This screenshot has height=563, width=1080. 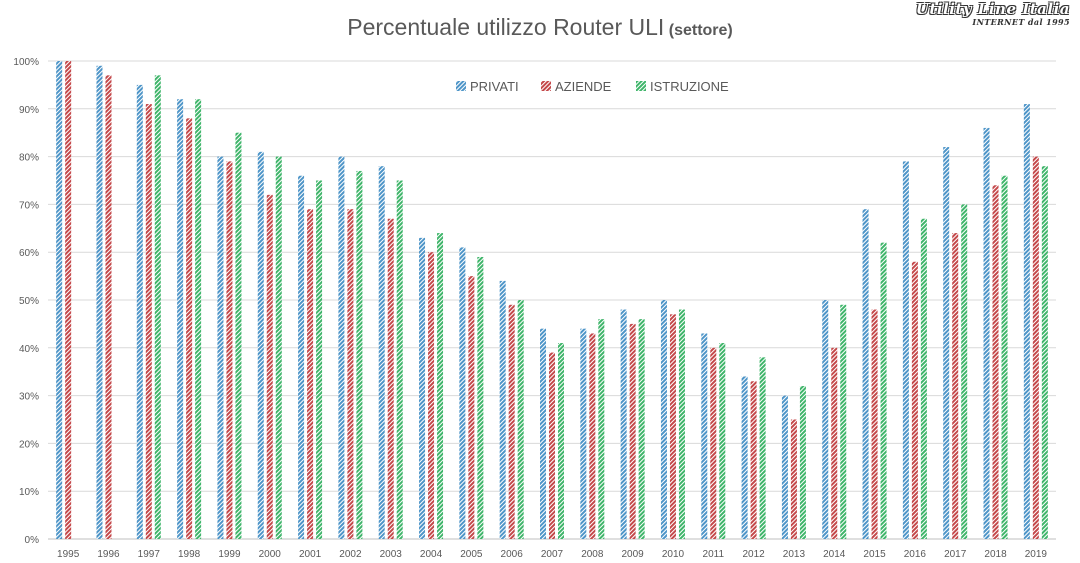 What do you see at coordinates (229, 554) in the screenshot?
I see `x-tick-label: 1999` at bounding box center [229, 554].